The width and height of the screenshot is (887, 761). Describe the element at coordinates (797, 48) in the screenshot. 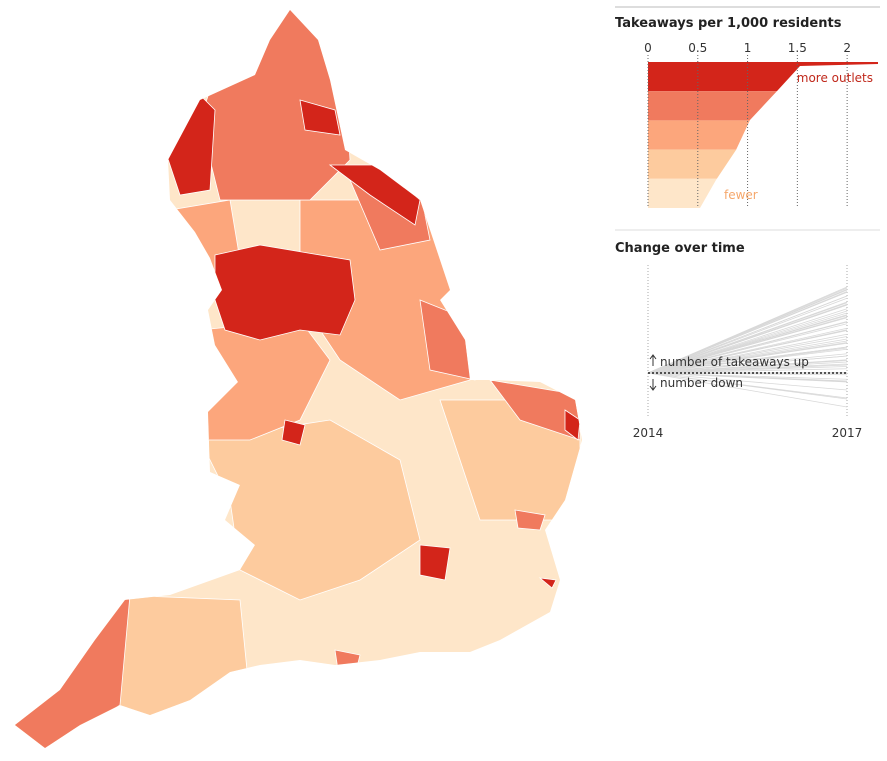

I see `x-tick-label: 1.5` at that location.